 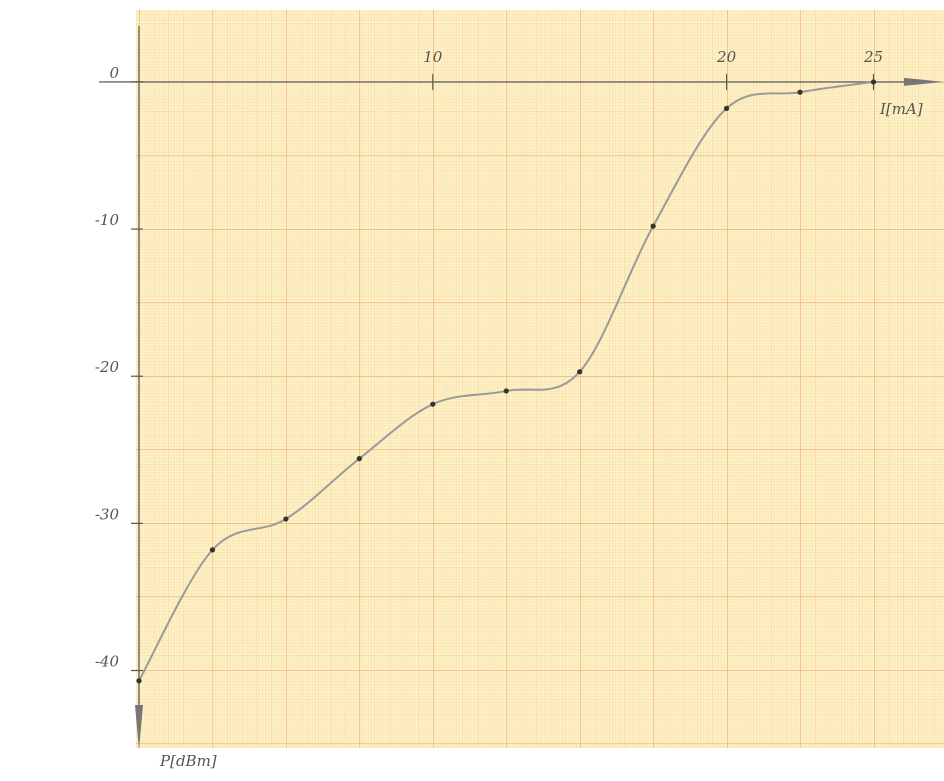 What do you see at coordinates (114, 73) in the screenshot?
I see `y-tick-label: 0` at bounding box center [114, 73].